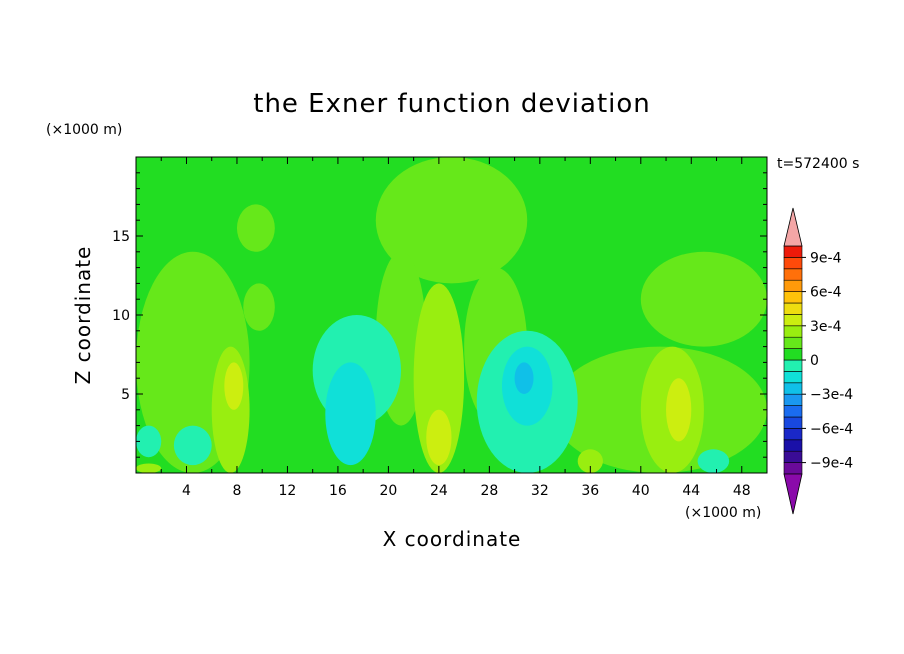  I want to click on x-axis-label: X coordinate, so click(452, 539).